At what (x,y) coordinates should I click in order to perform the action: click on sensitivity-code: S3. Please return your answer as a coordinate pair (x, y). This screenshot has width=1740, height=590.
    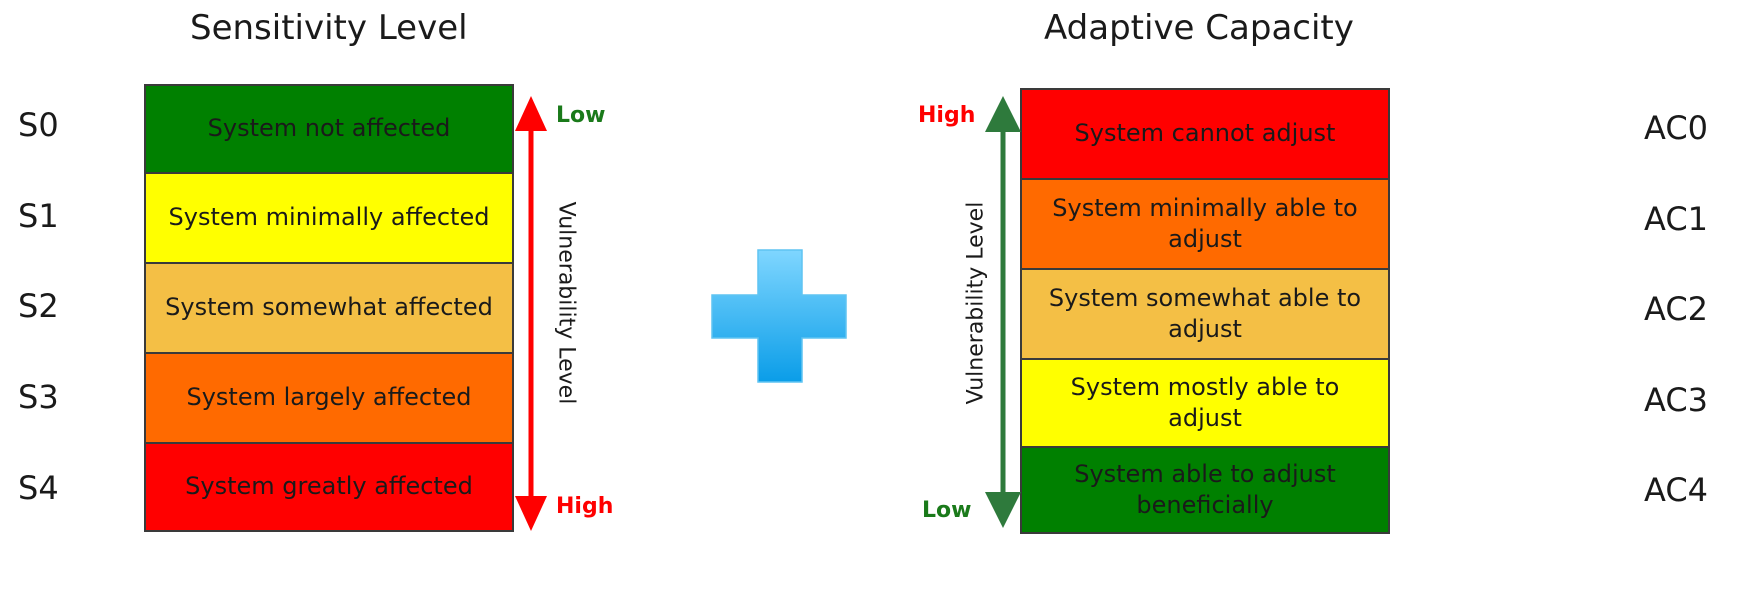
    Looking at the image, I should click on (38, 397).